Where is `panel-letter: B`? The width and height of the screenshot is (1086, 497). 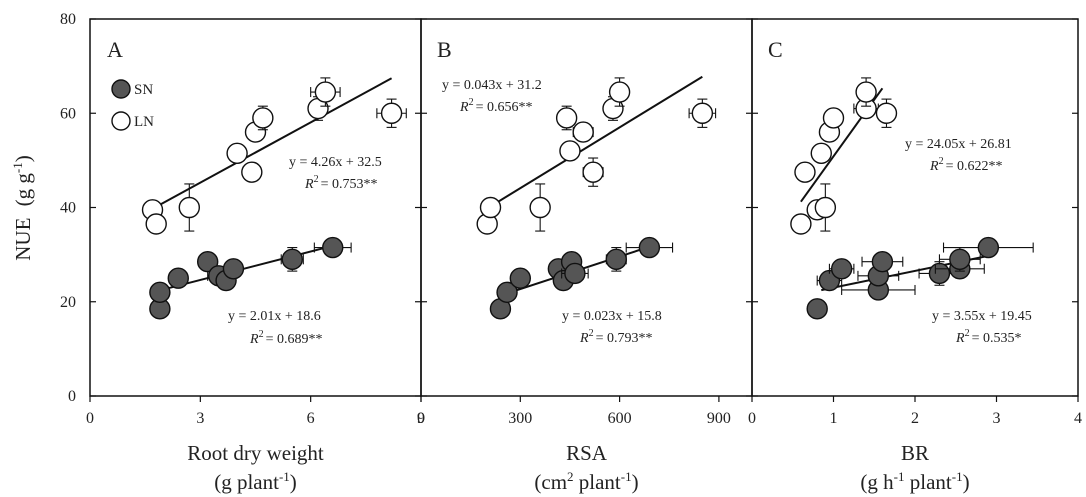 panel-letter: B is located at coordinates (444, 49).